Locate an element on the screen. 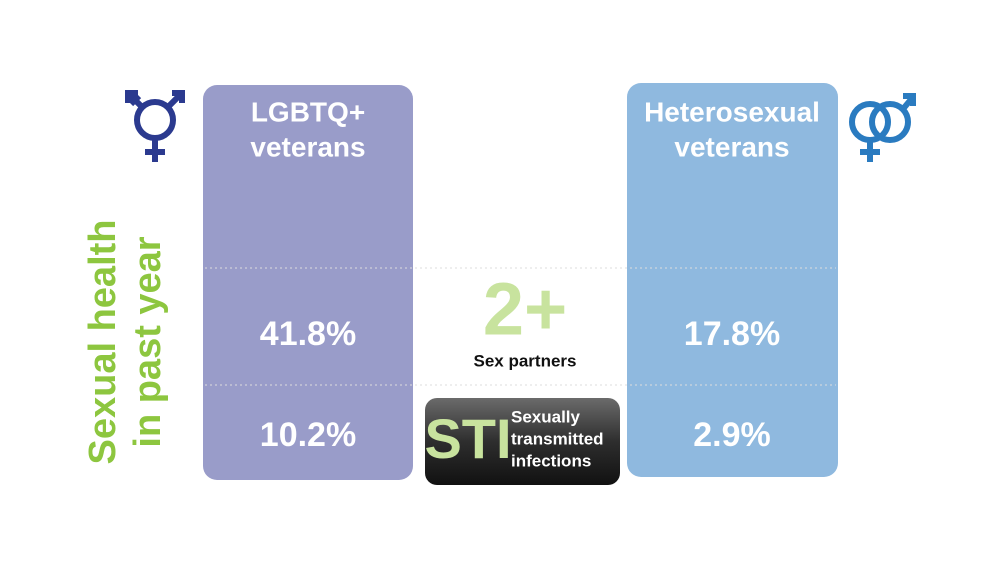 The image size is (1000, 563). hetero-icon is located at coordinates (882, 127).